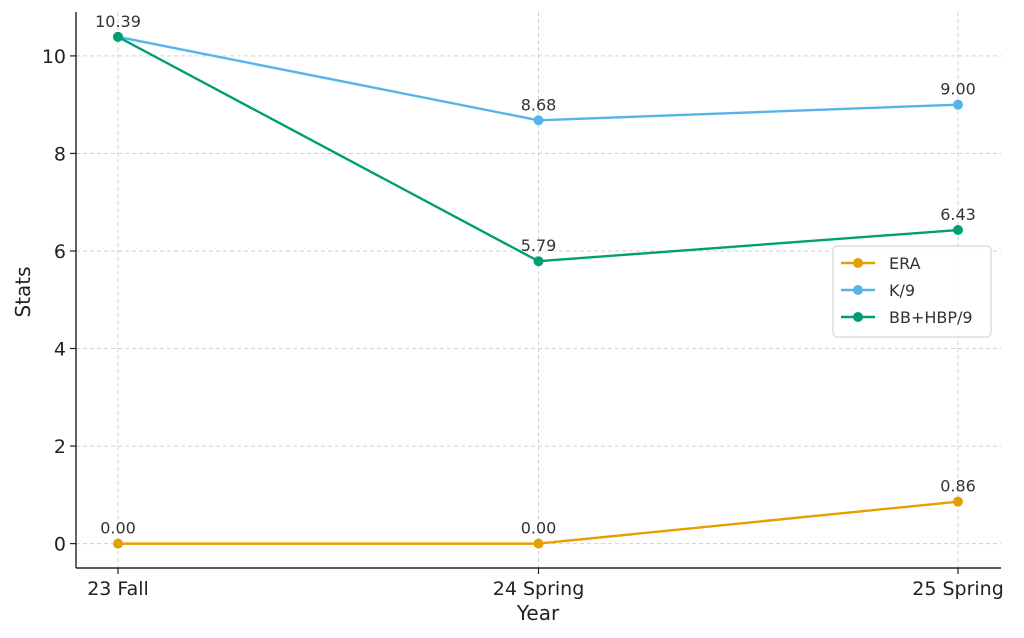 Image resolution: width=1024 pixels, height=638 pixels. What do you see at coordinates (539, 104) in the screenshot?
I see `data-label-k-9: 8.68` at bounding box center [539, 104].